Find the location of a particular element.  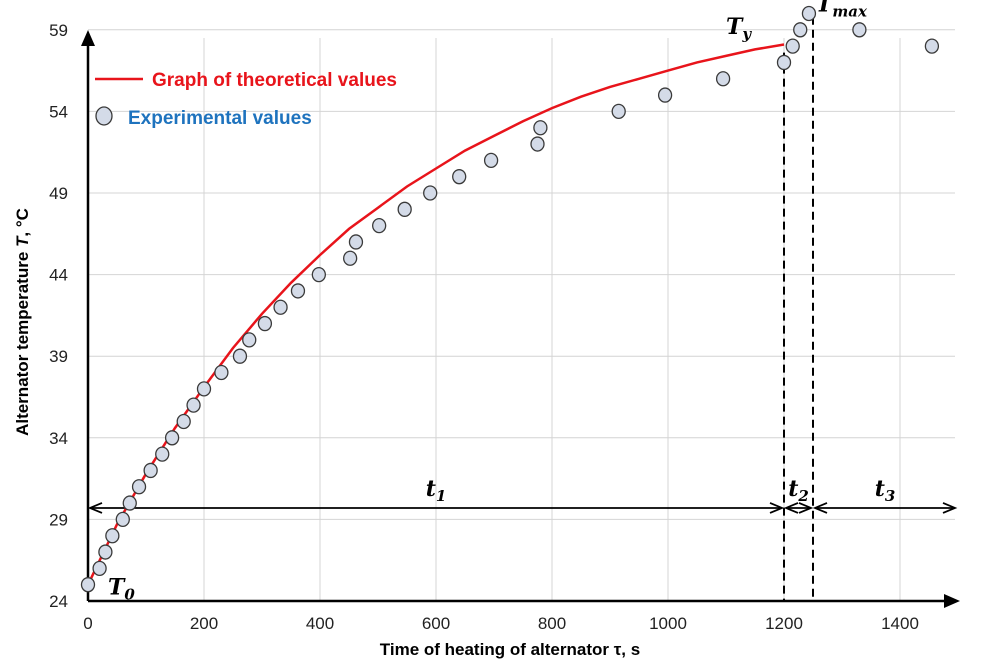

y-tick-label: 29 is located at coordinates (58, 519).